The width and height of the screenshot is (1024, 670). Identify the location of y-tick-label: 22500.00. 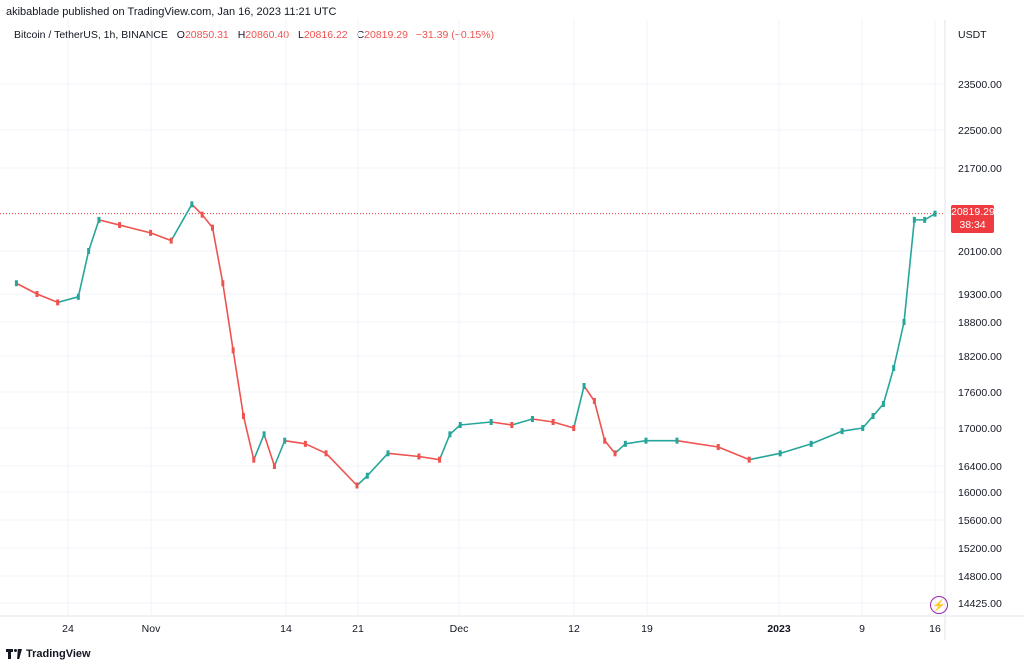
(980, 131).